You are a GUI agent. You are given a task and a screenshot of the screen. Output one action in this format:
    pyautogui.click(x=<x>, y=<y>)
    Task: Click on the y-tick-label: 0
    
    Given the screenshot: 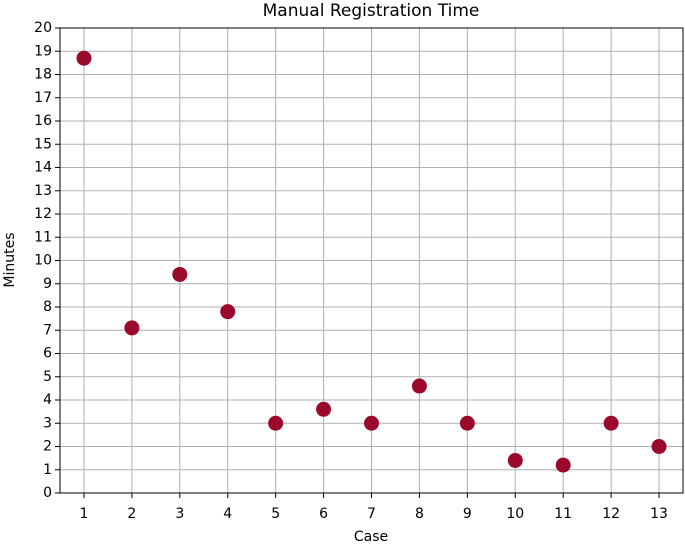 What is the action you would take?
    pyautogui.click(x=47, y=493)
    